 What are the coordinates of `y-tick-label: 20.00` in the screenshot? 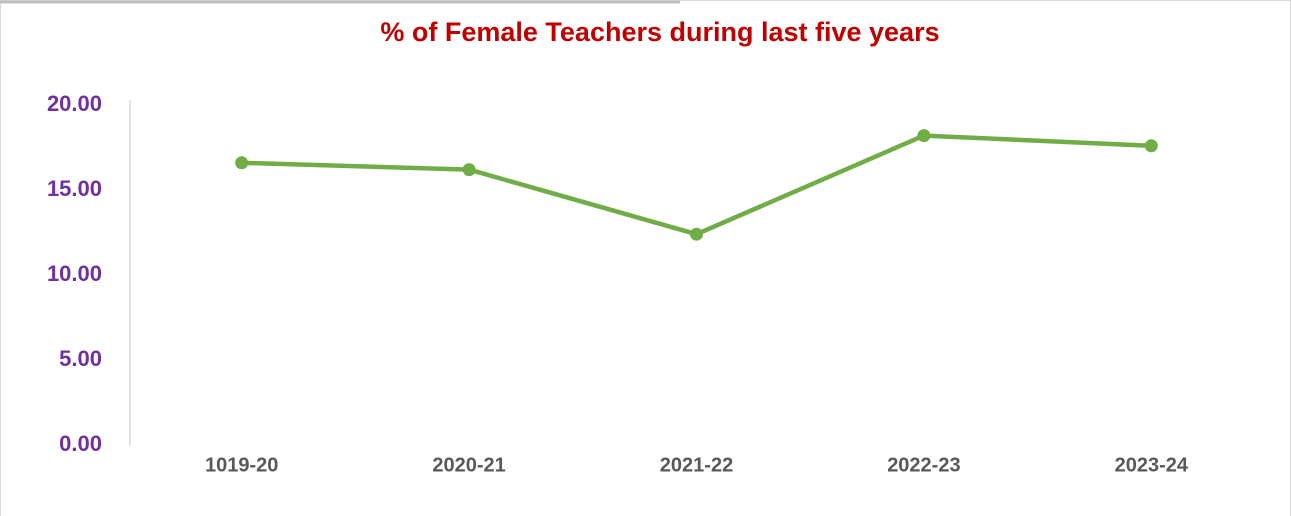 It's located at (74, 103).